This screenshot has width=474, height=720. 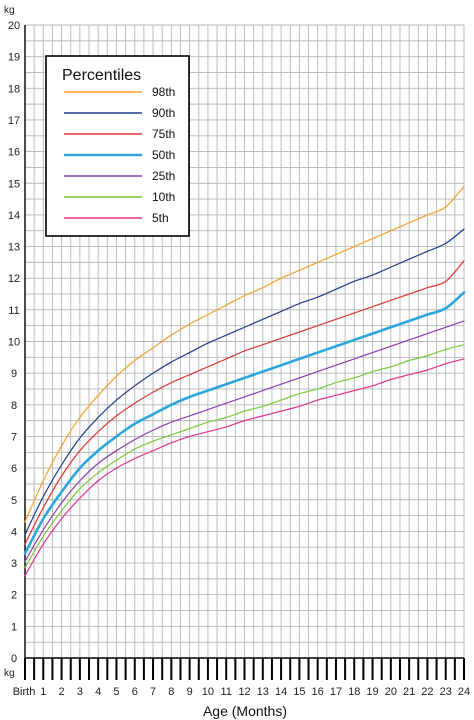 What do you see at coordinates (119, 155) in the screenshot?
I see `legend-entries: 98th 90th 75th 50th 25th 10th 5th` at bounding box center [119, 155].